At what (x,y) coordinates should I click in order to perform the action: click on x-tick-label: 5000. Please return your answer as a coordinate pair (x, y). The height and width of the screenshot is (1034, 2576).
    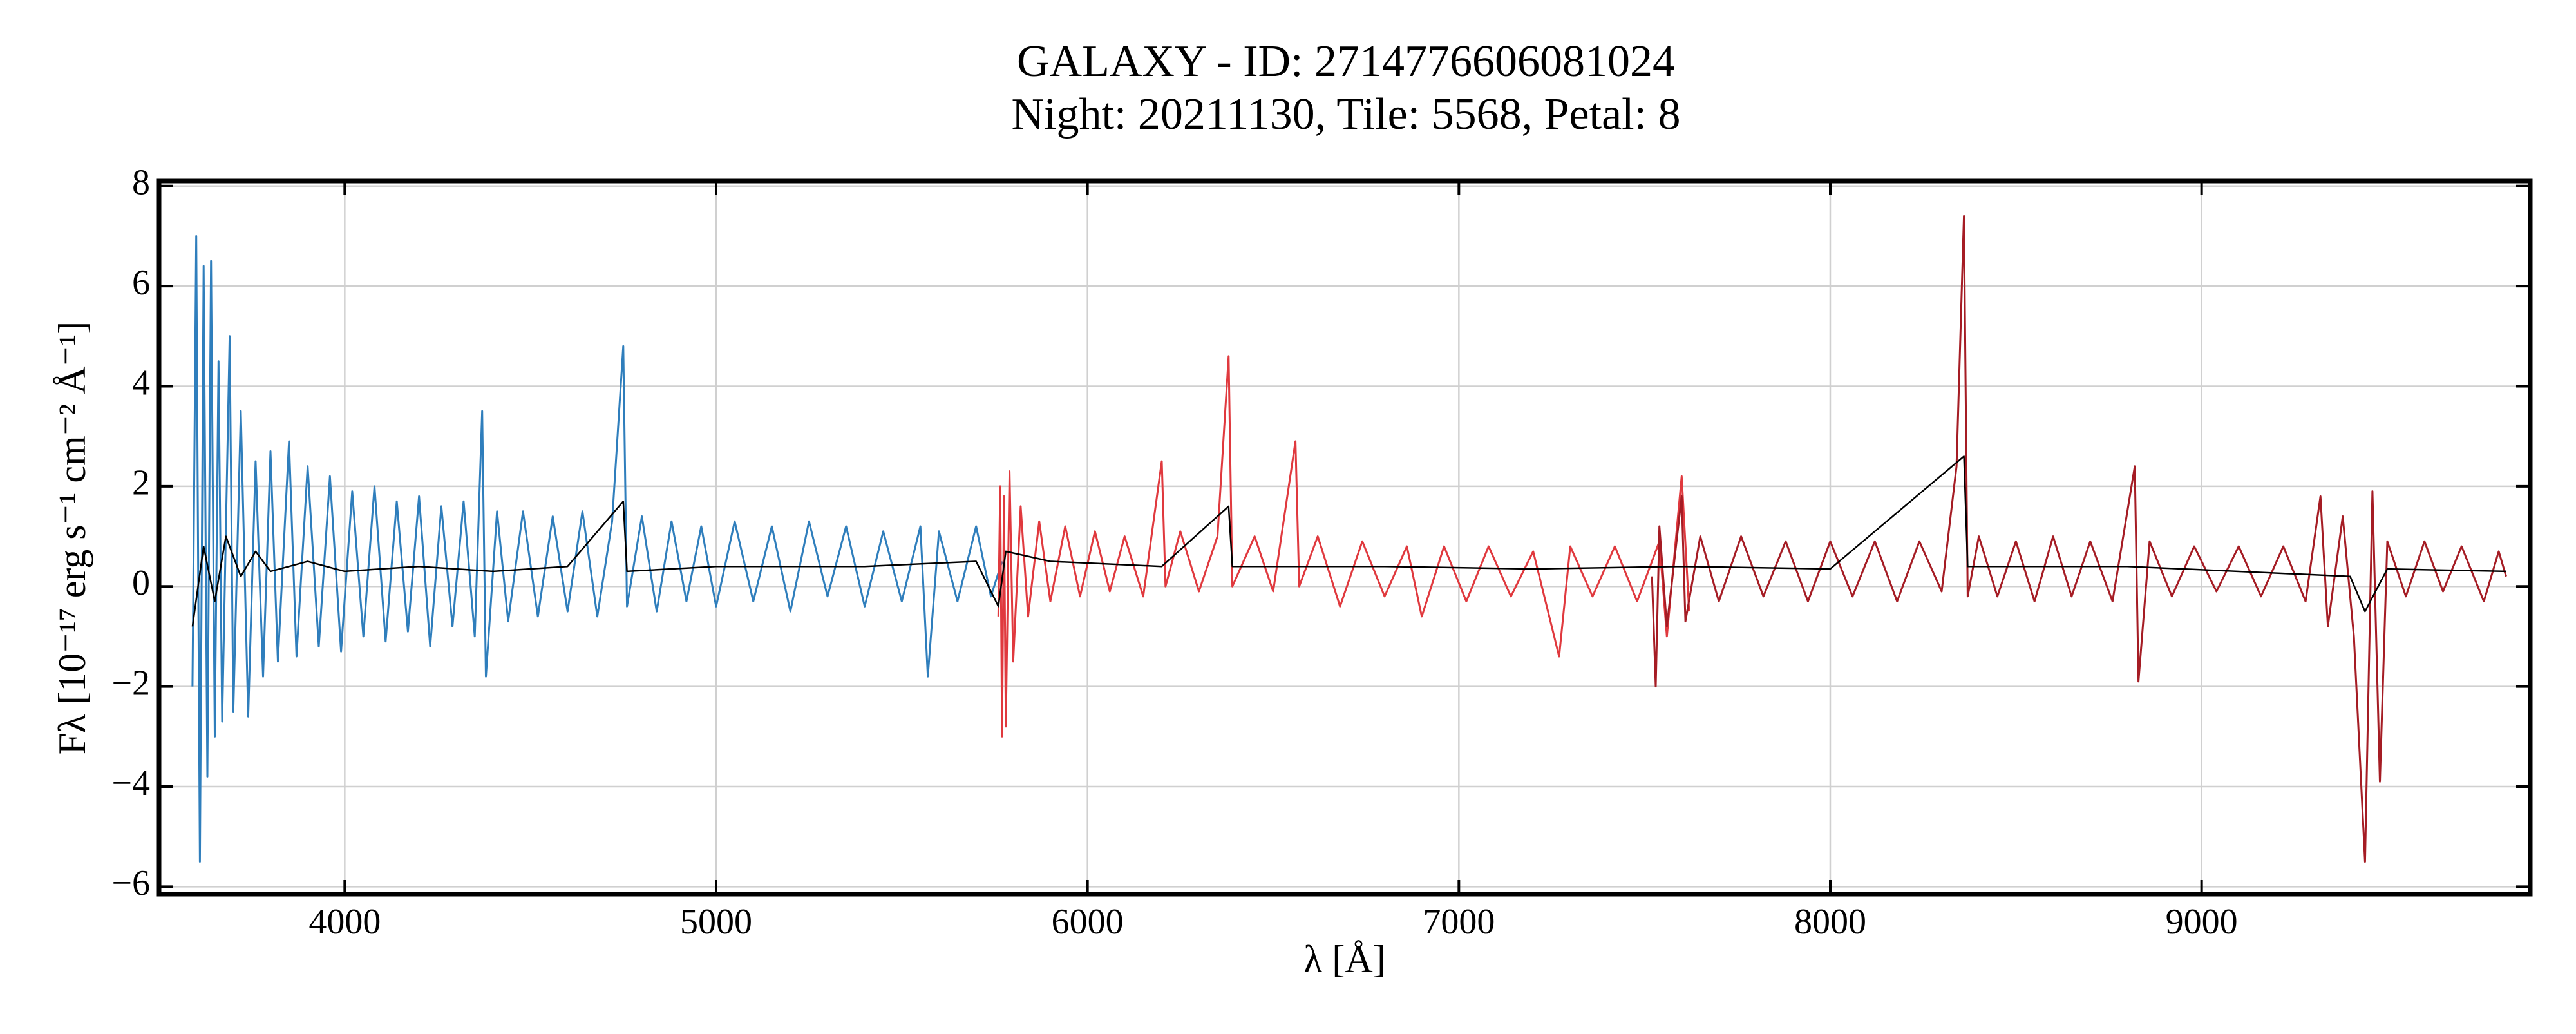
    Looking at the image, I should click on (716, 922).